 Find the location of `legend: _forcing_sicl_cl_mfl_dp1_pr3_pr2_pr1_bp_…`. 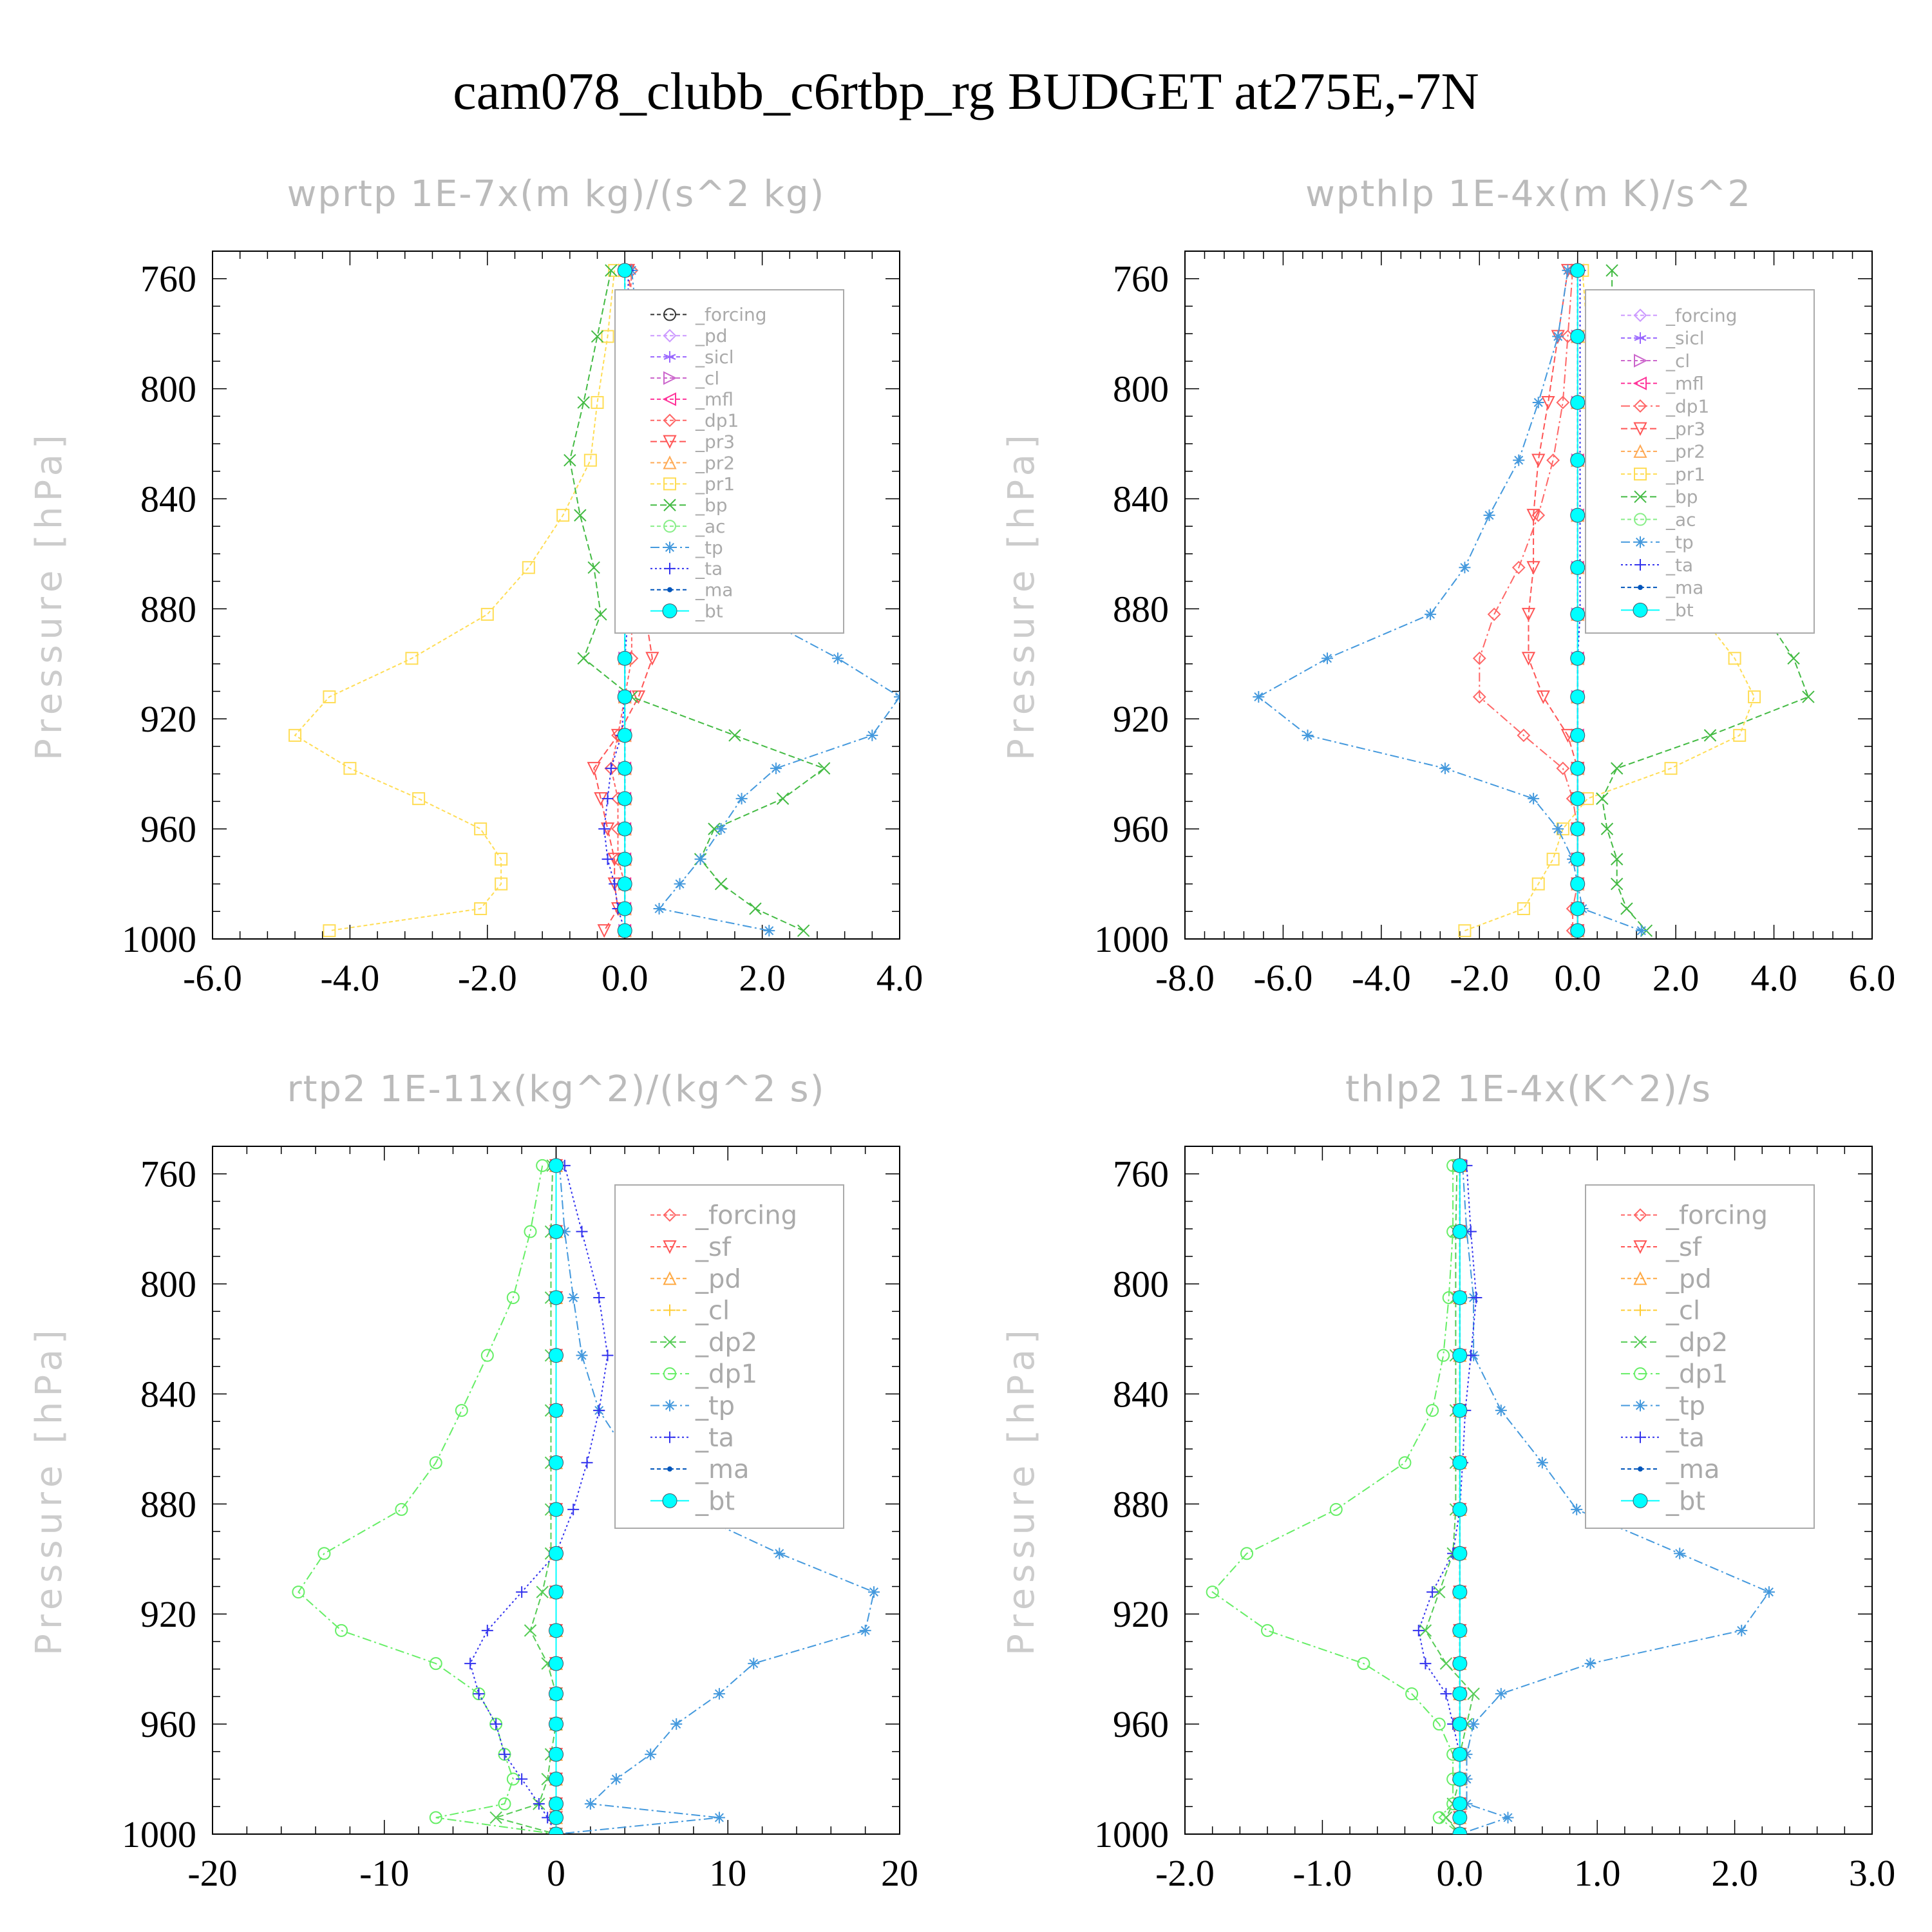

legend: _forcing_sicl_cl_mfl_dp1_pr3_pr2_pr1_bp_… is located at coordinates (1700, 462).